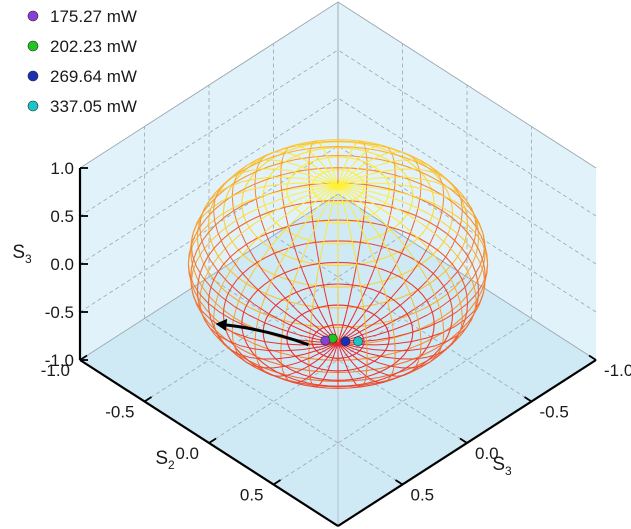  What do you see at coordinates (59, 360) in the screenshot?
I see `z-tick-label: -1.0` at bounding box center [59, 360].